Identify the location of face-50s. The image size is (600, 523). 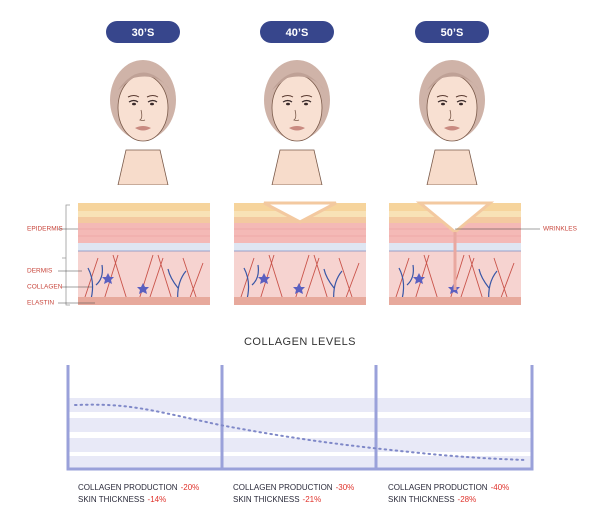
(452, 122).